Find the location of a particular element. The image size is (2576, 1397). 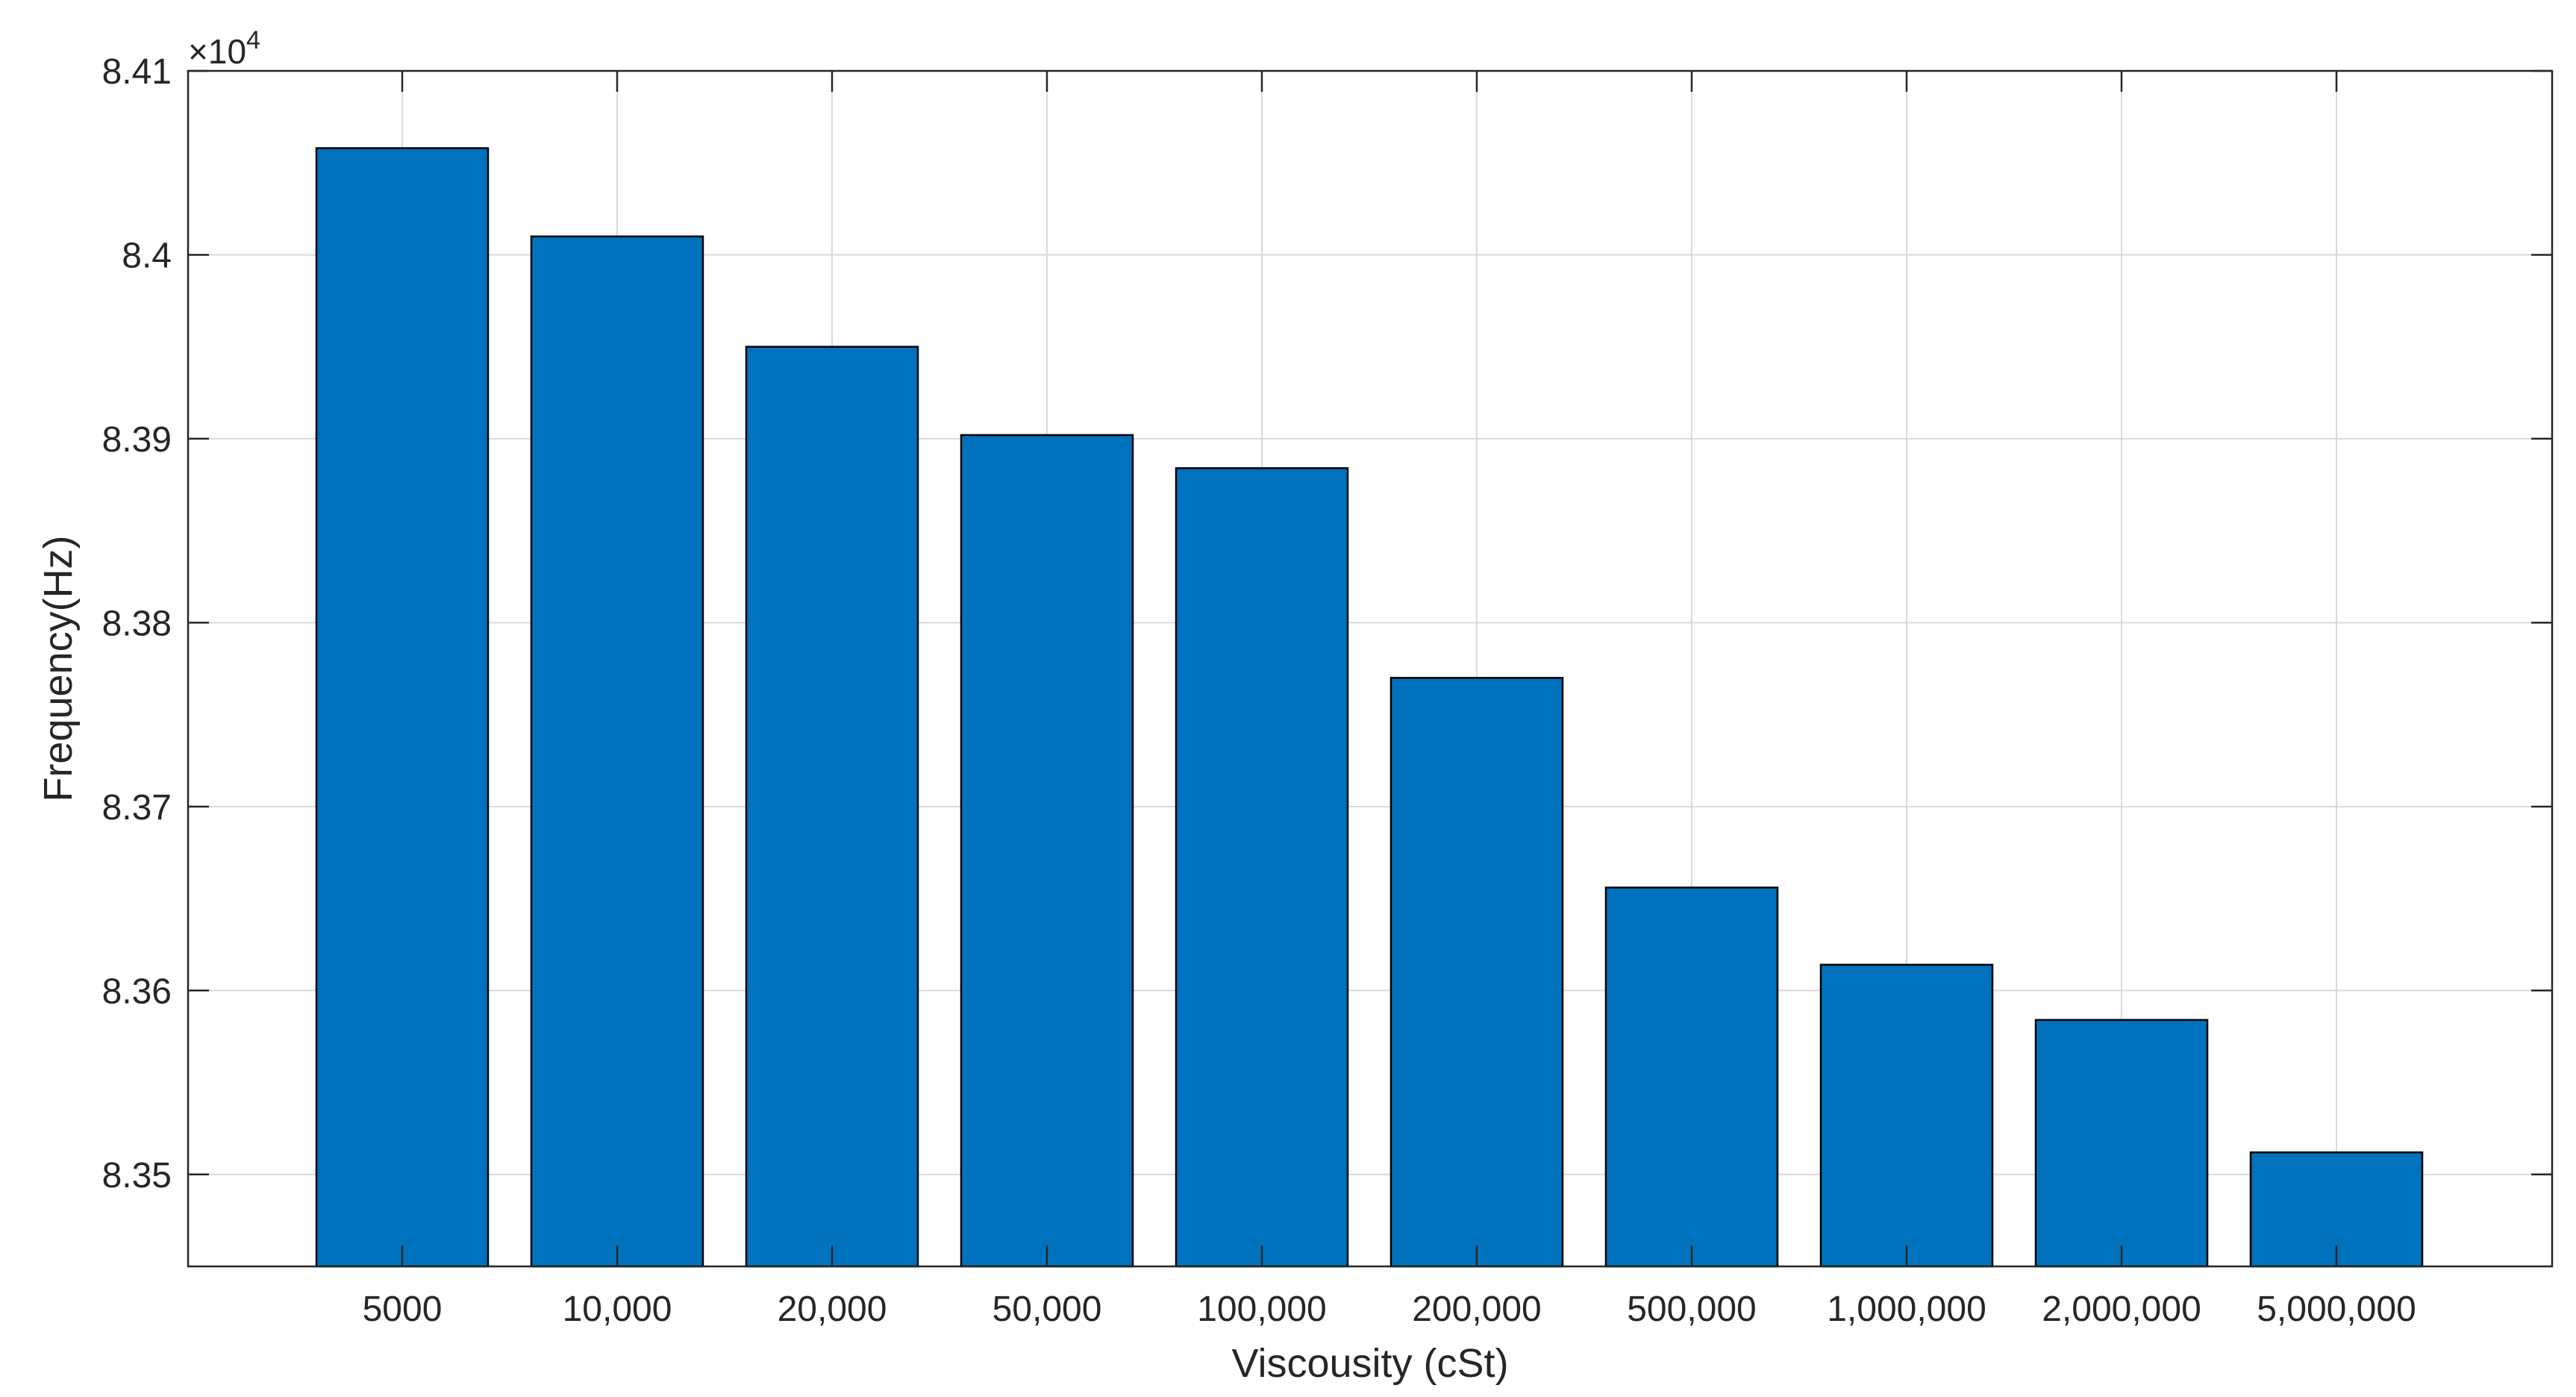

y-tick-label: 8.38 is located at coordinates (137, 623).